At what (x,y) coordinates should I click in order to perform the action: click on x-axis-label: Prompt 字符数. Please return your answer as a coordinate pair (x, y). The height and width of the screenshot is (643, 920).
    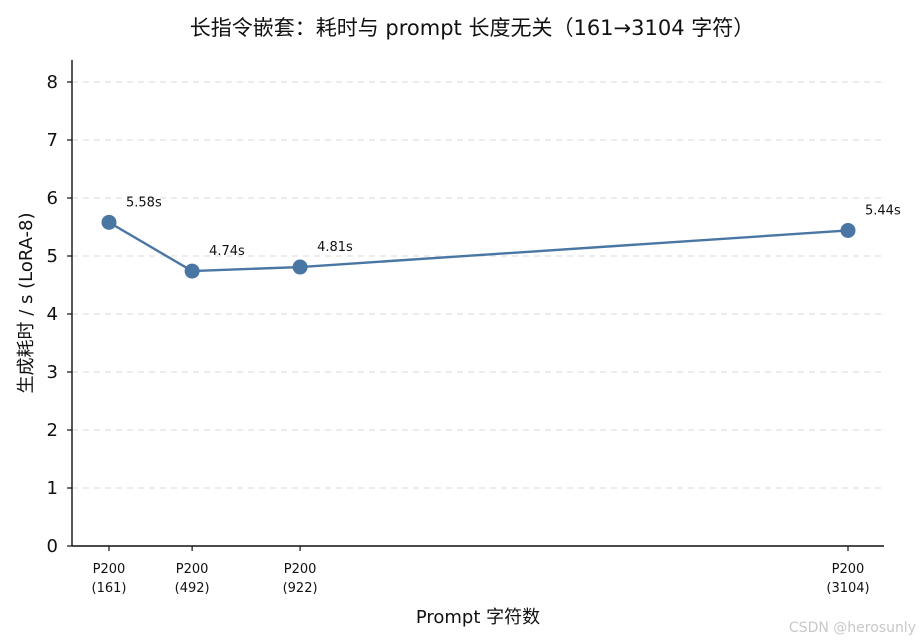
    Looking at the image, I should click on (478, 617).